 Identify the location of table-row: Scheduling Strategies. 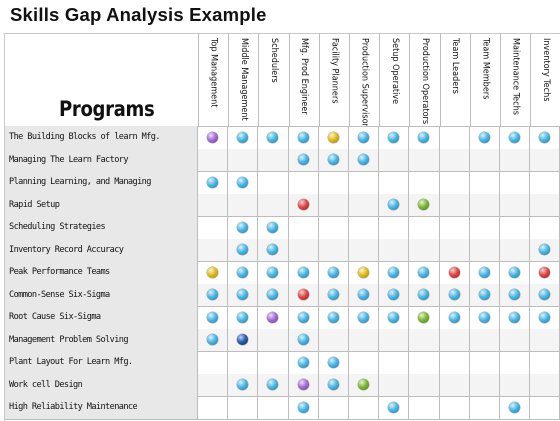
(282, 228).